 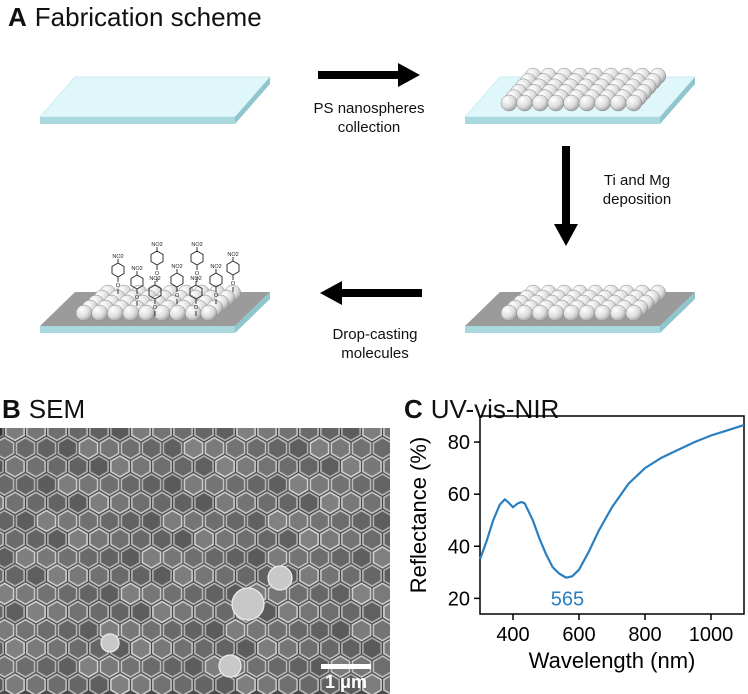 What do you see at coordinates (369, 127) in the screenshot?
I see `step1-line2: collection` at bounding box center [369, 127].